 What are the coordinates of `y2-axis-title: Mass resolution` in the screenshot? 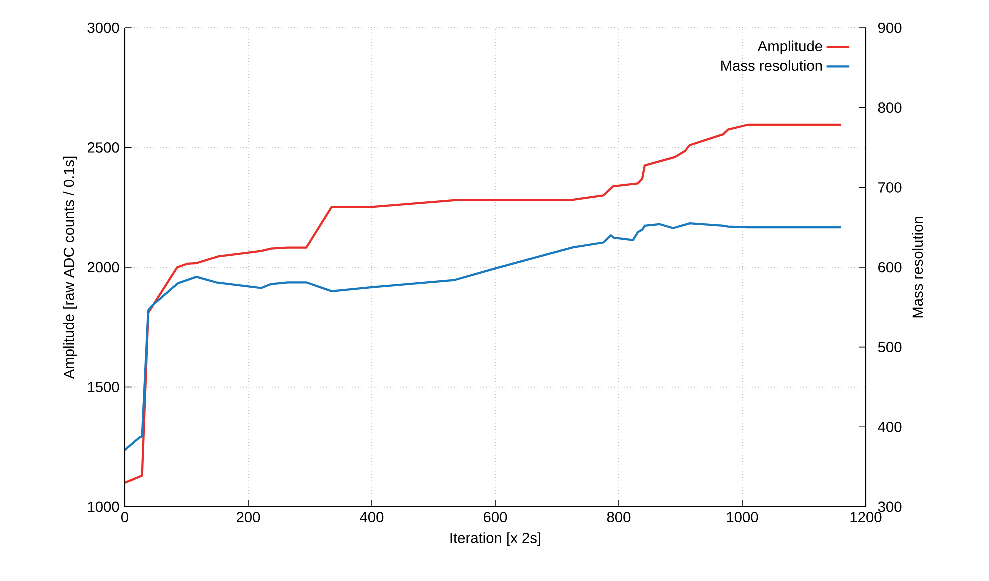 It's located at (918, 267).